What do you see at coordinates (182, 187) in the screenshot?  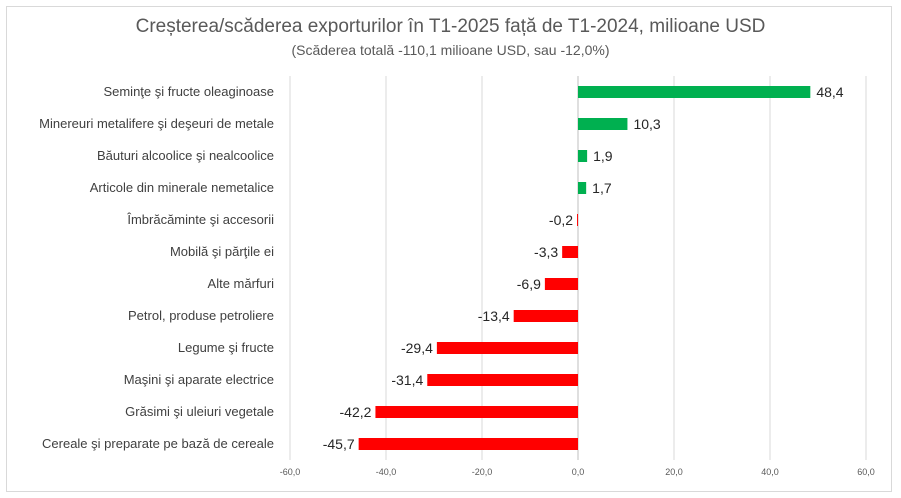 I see `category-label: Articole din minerale nemetalice` at bounding box center [182, 187].